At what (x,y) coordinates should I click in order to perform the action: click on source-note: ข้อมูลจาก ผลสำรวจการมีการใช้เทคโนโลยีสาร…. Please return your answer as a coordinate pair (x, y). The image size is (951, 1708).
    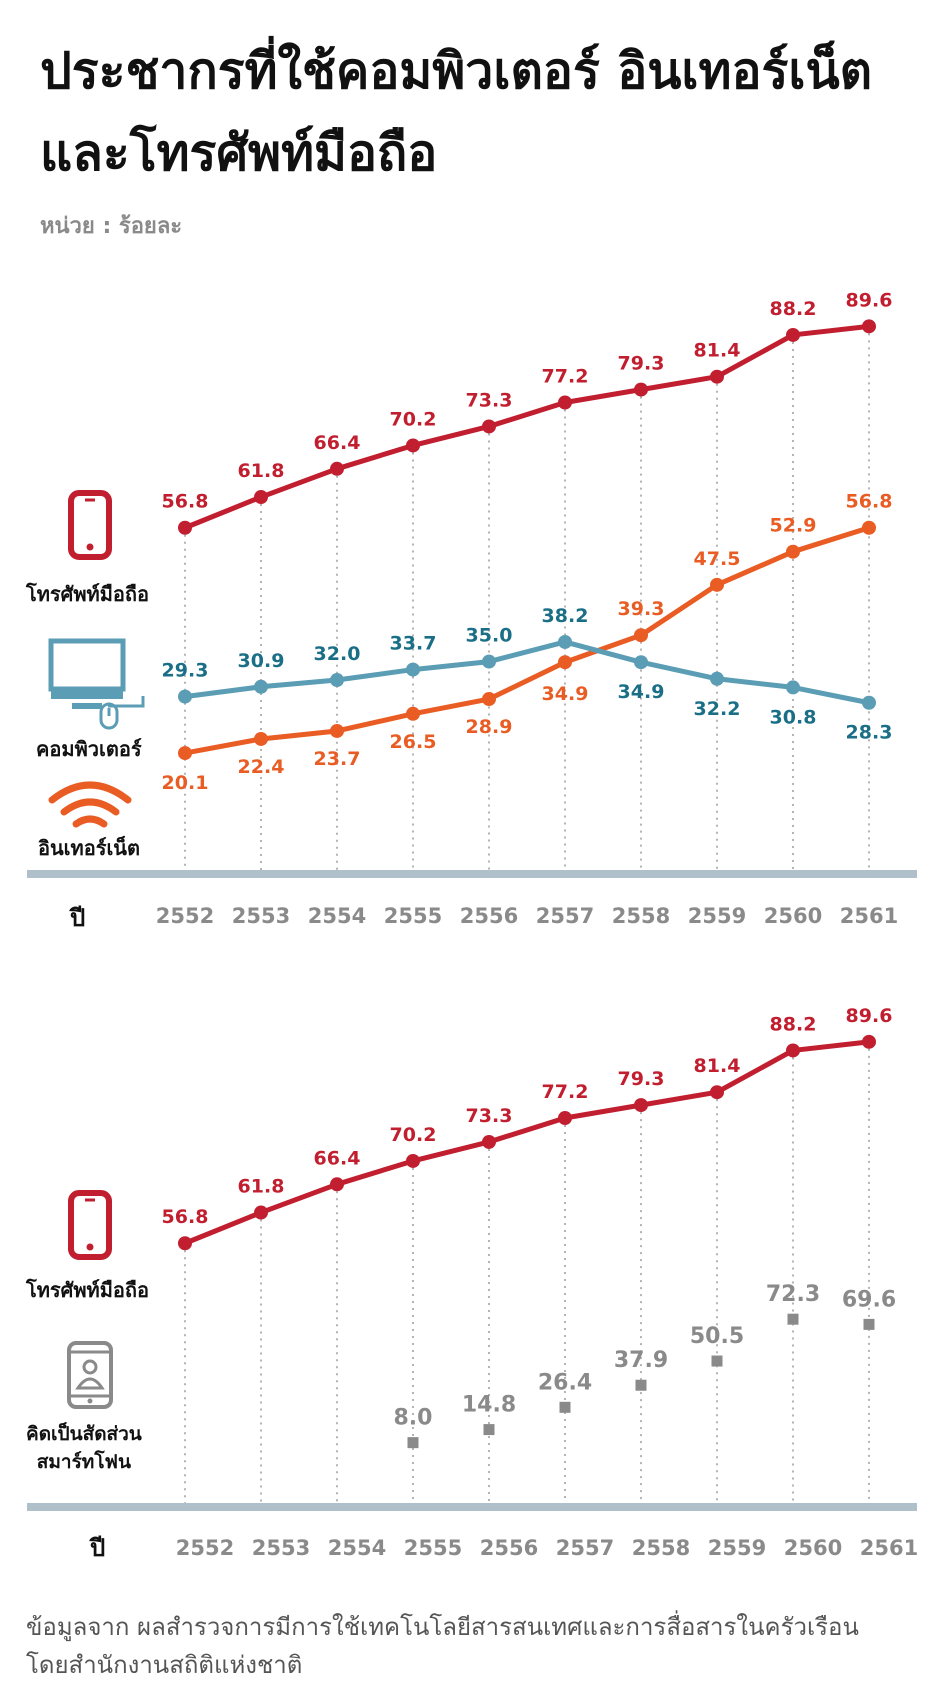
    Looking at the image, I should click on (442, 1646).